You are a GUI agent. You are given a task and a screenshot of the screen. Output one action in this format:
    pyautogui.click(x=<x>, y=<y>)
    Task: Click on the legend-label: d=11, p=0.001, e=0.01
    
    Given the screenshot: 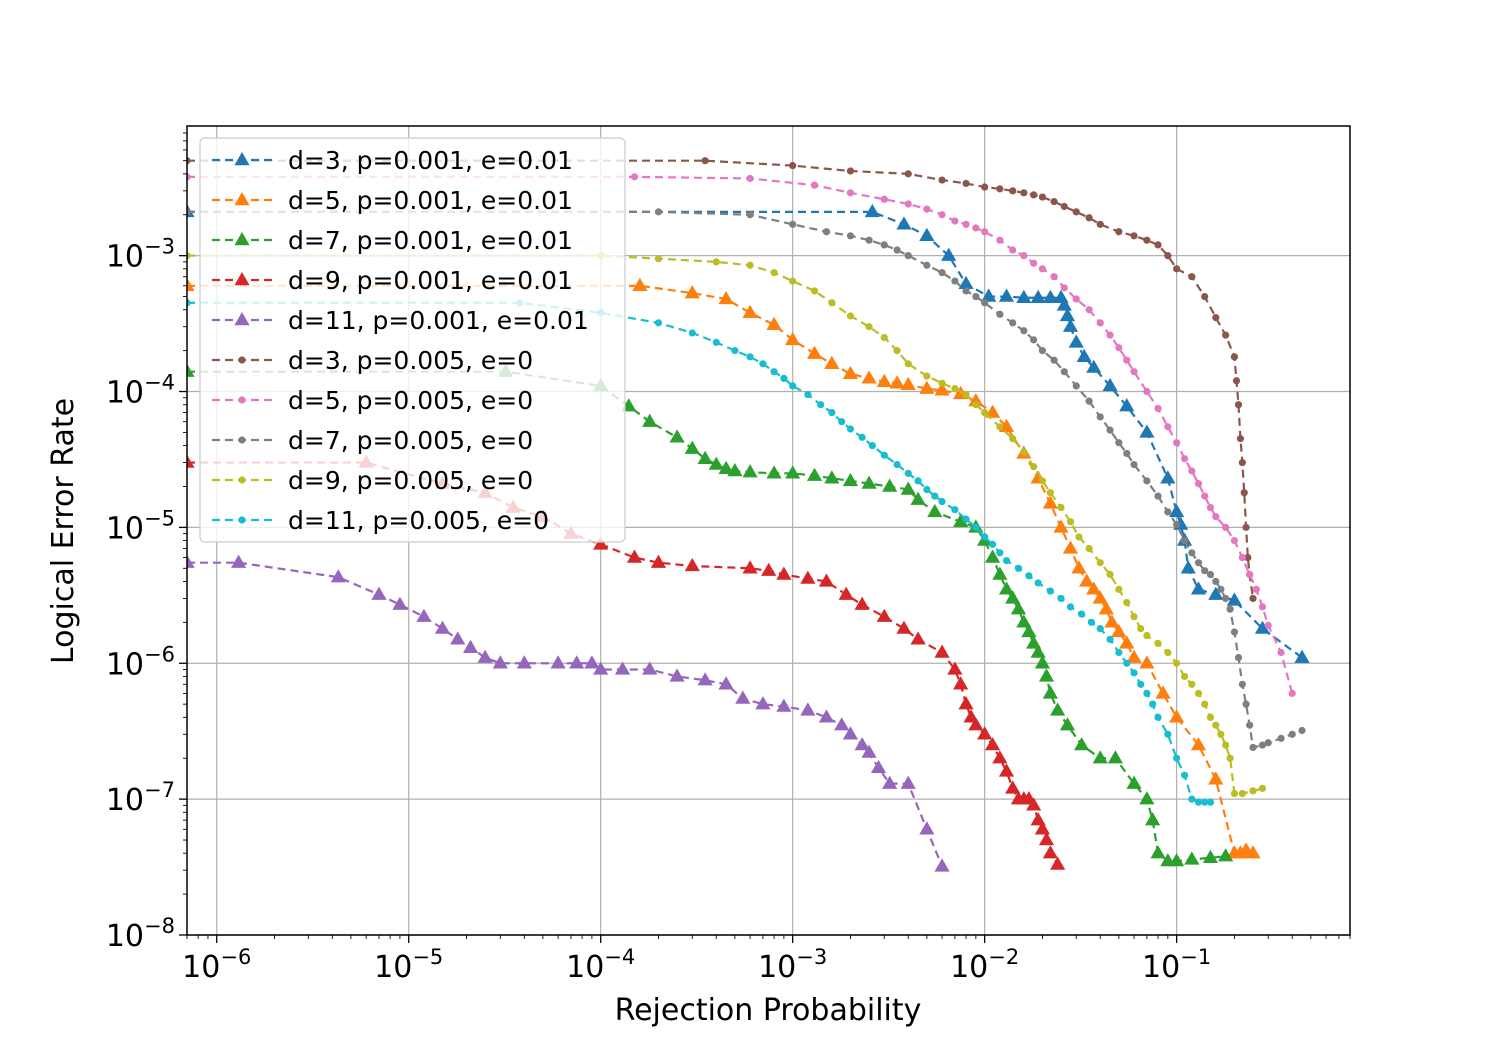 What is the action you would take?
    pyautogui.click(x=438, y=320)
    